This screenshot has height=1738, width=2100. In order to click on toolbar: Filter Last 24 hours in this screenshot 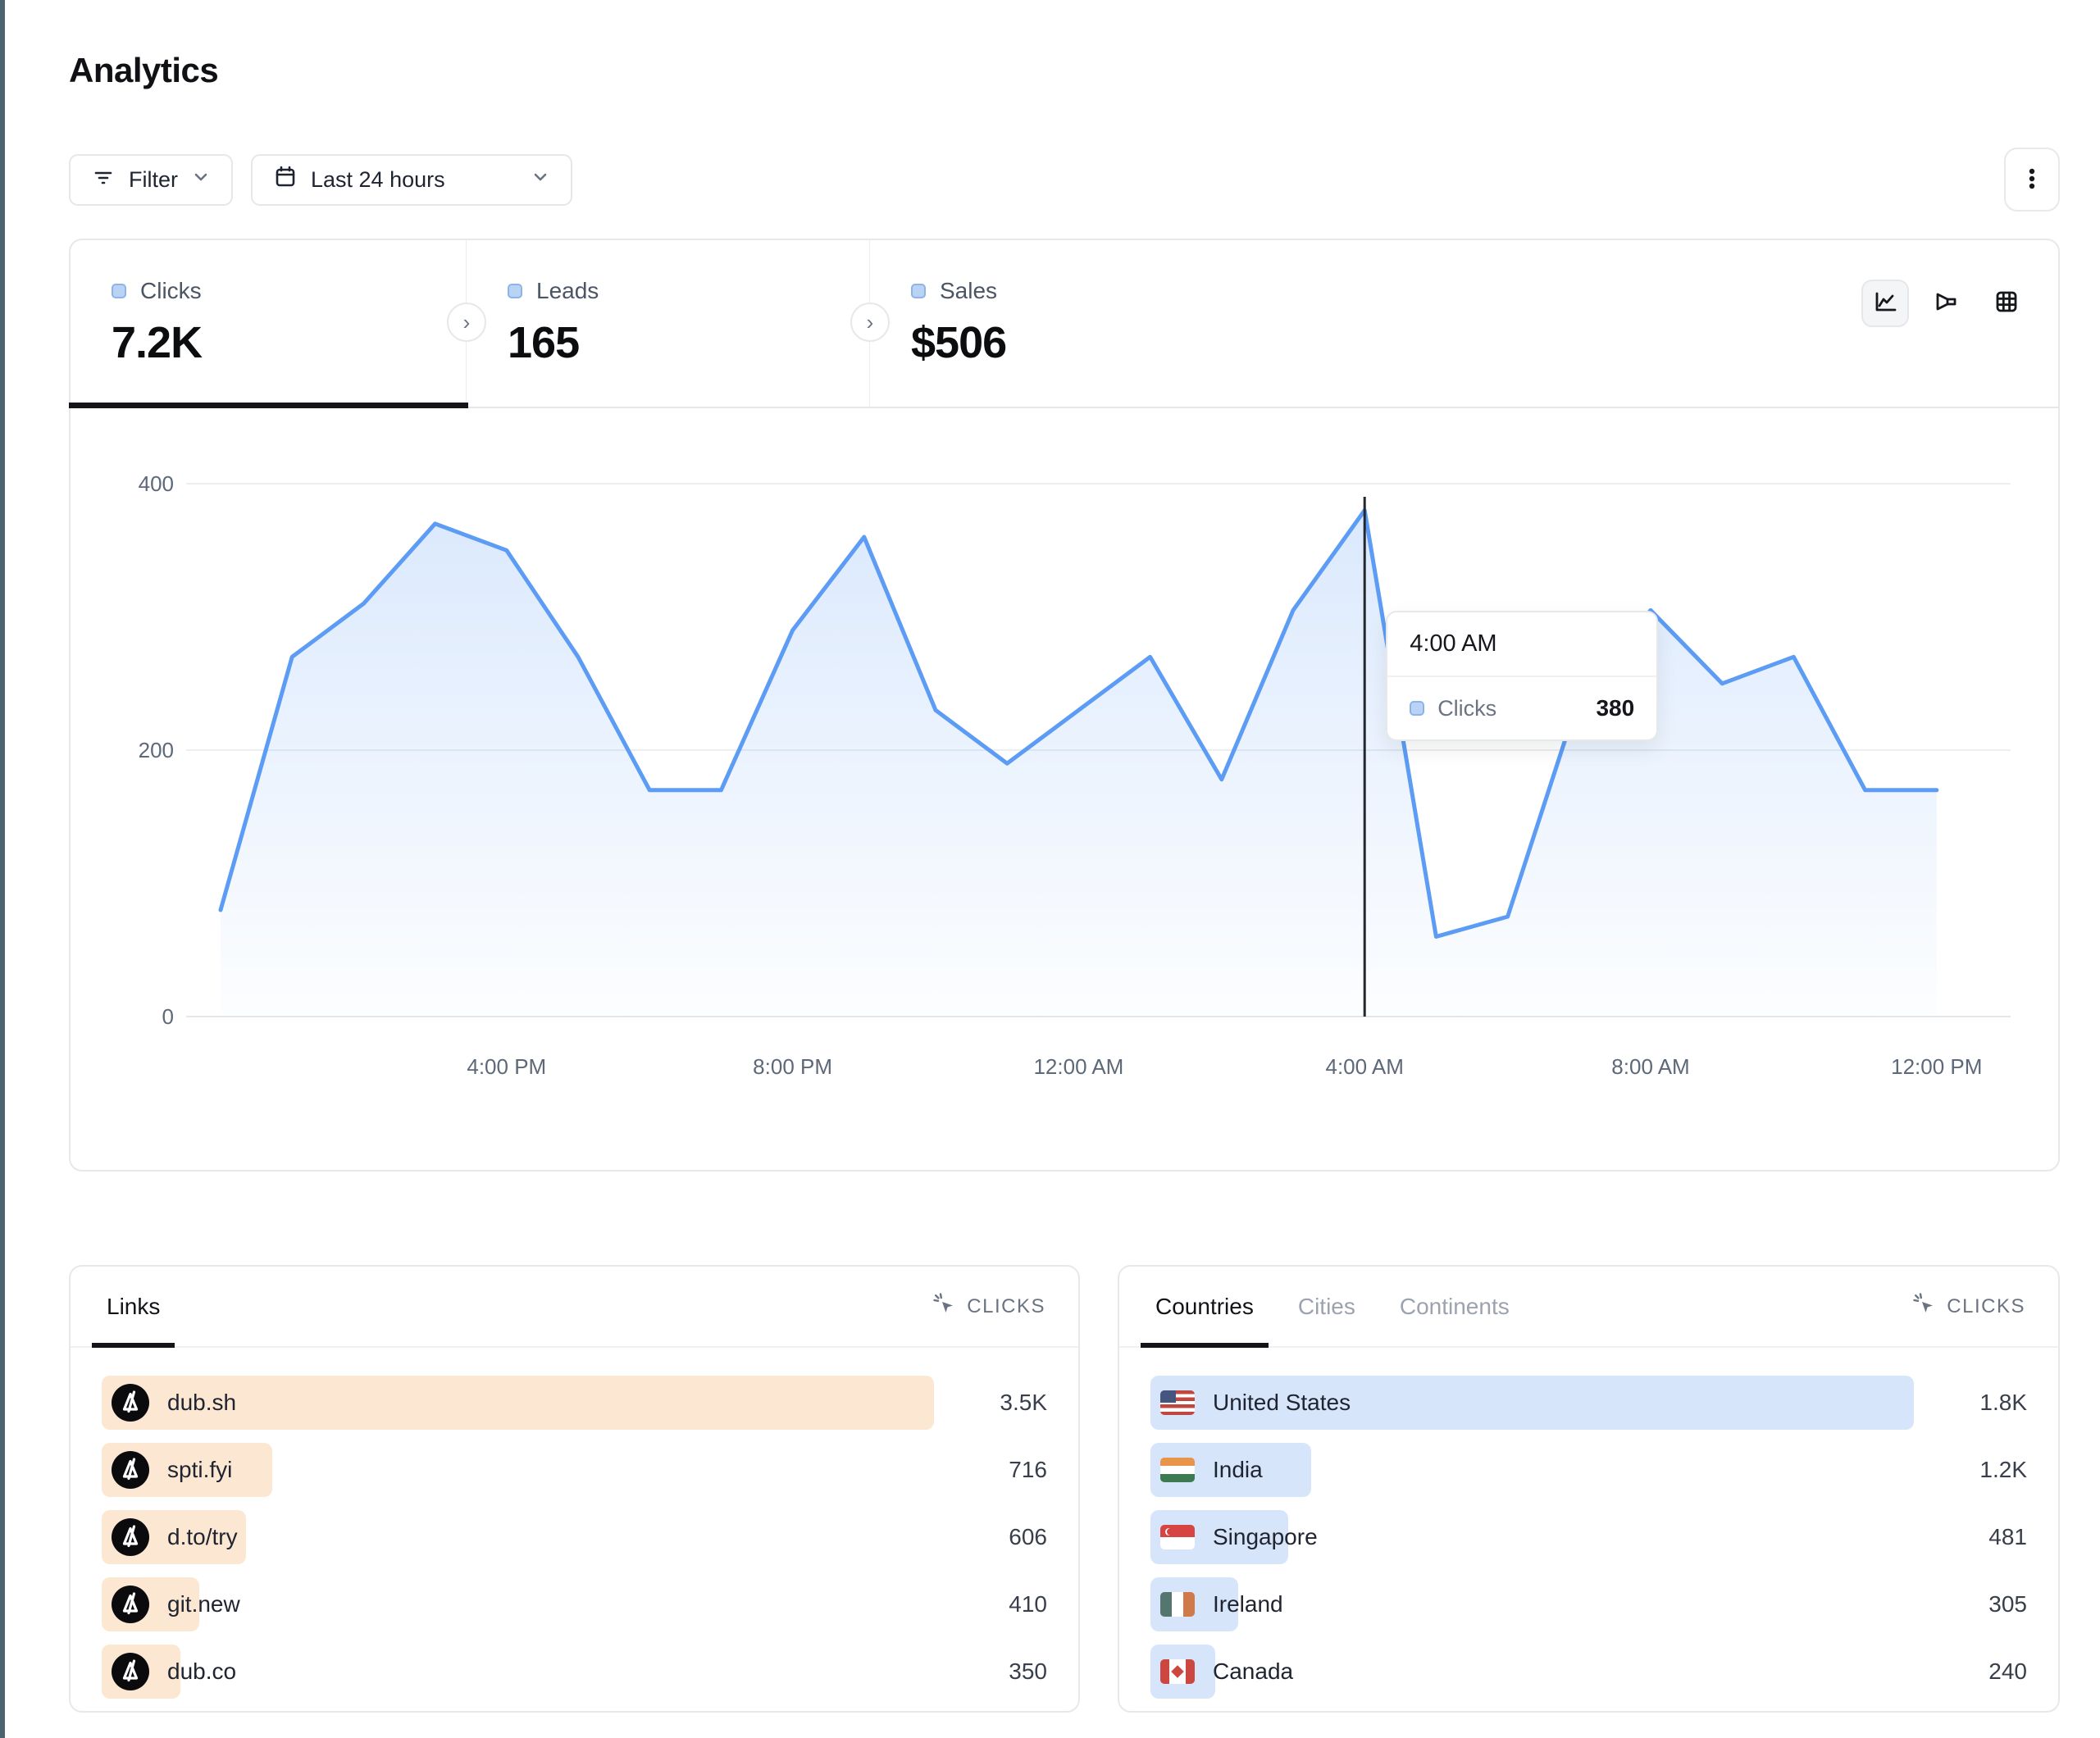, I will do `click(1064, 180)`.